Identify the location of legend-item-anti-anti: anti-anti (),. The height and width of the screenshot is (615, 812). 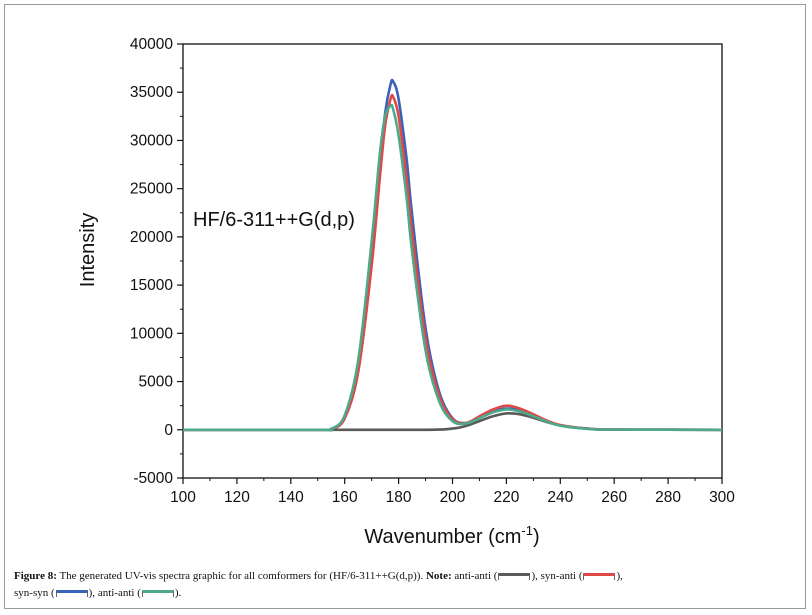
(496, 576).